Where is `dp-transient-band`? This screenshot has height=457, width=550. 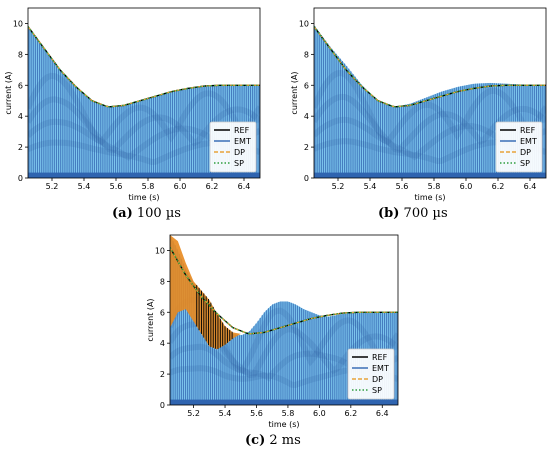 dp-transient-band is located at coordinates (205, 292).